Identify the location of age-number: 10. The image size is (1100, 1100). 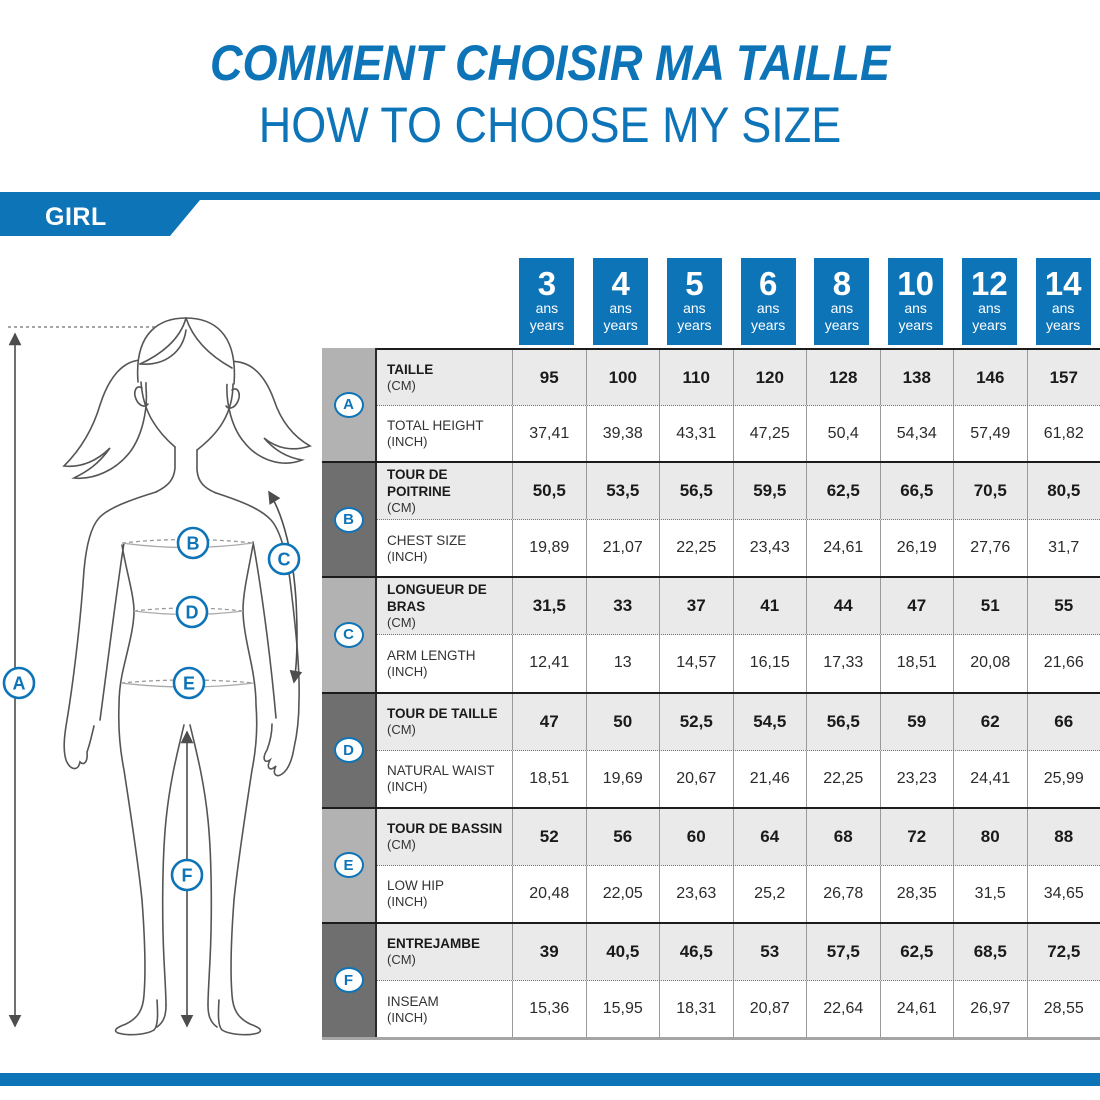
(915, 283).